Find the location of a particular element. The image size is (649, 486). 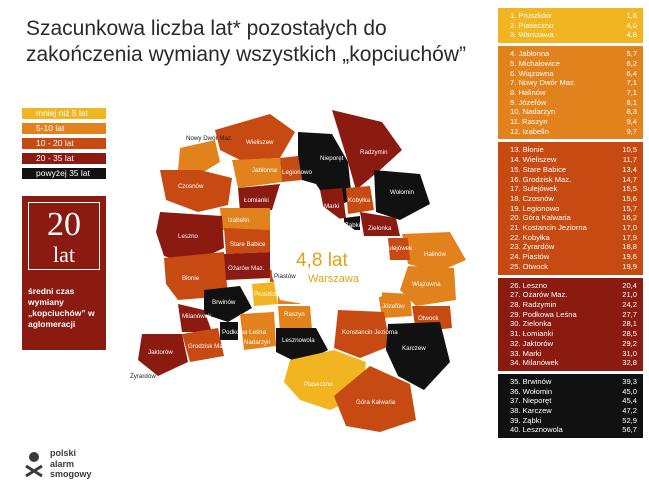

label-jozefow: Józefów is located at coordinates (393, 306).